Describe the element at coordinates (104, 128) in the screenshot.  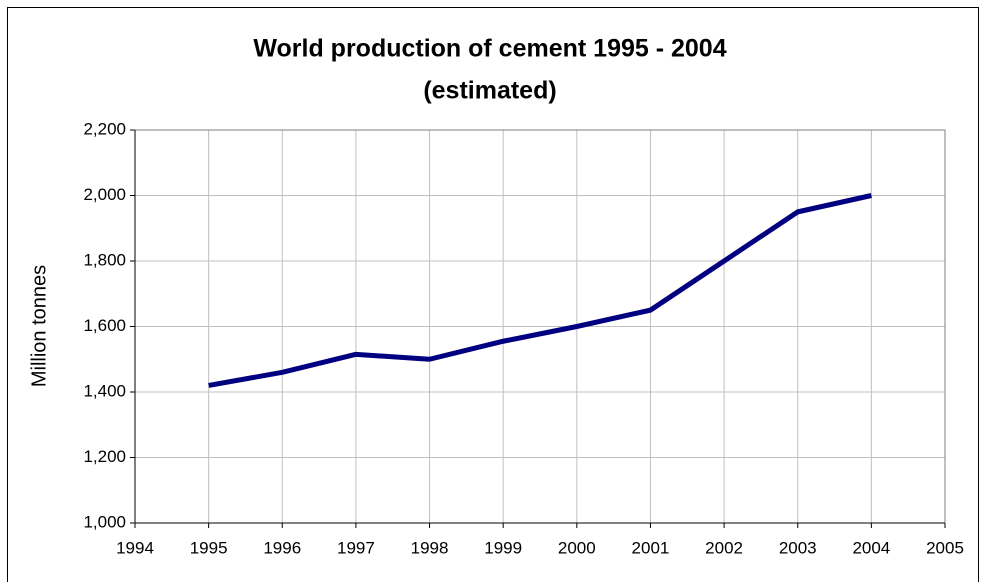
I see `y-tick-label: 2,200` at that location.